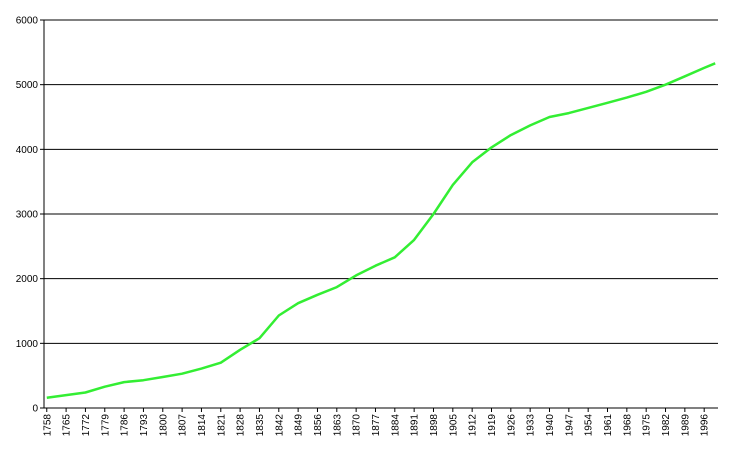 This screenshot has width=730, height=450. I want to click on x-tick-label: 1849, so click(299, 425).